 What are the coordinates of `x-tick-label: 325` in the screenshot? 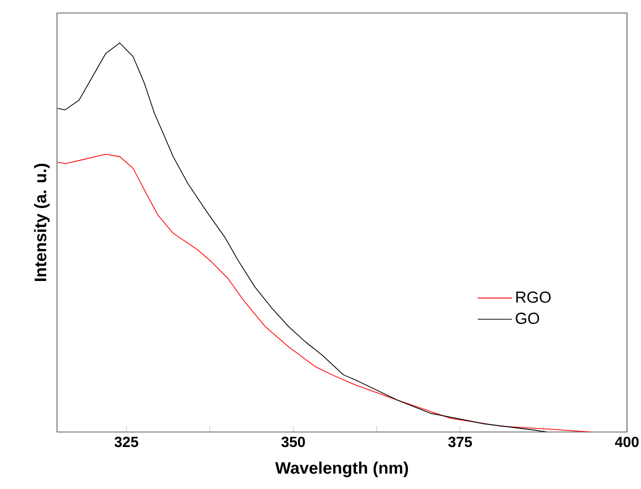 It's located at (126, 442).